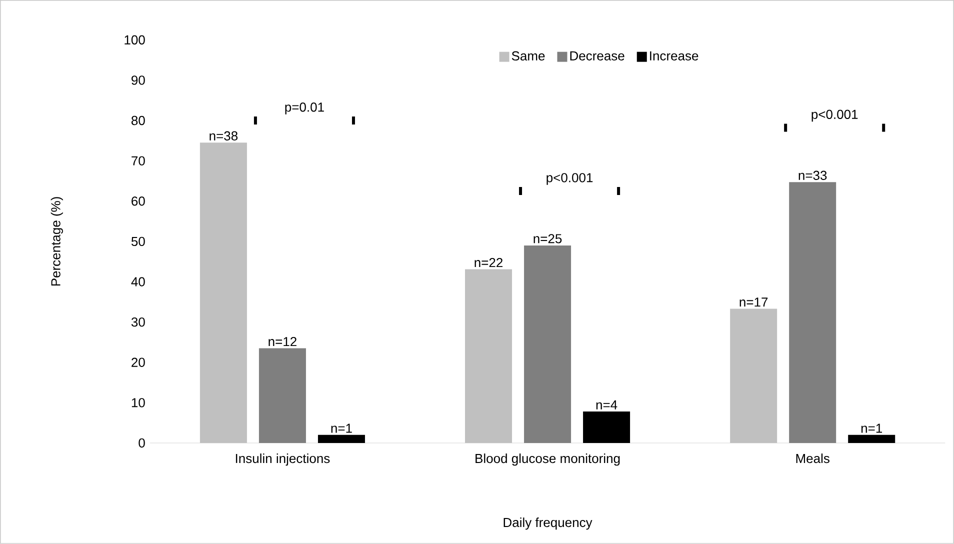  I want to click on y-tick-label: 90, so click(138, 80).